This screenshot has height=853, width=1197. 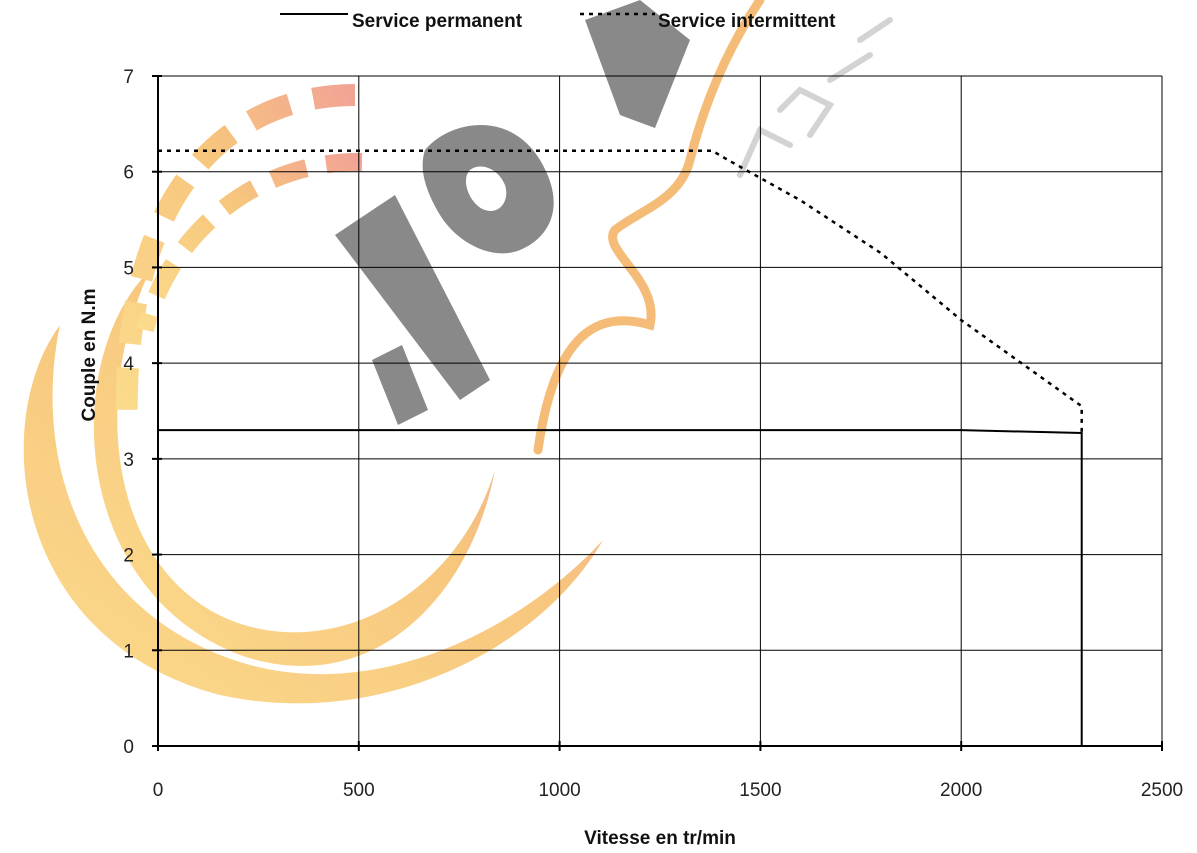 What do you see at coordinates (559, 790) in the screenshot?
I see `x-tick-label-1000: 1000` at bounding box center [559, 790].